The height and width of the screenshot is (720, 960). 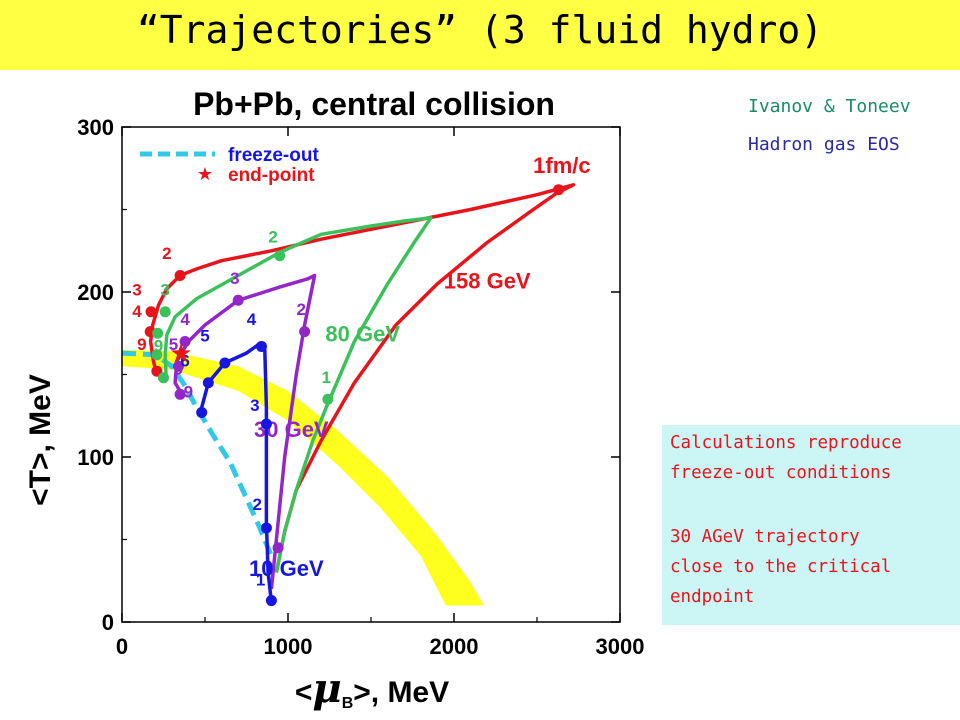 I want to click on author-label: Ivanov & Toneev, so click(x=829, y=106).